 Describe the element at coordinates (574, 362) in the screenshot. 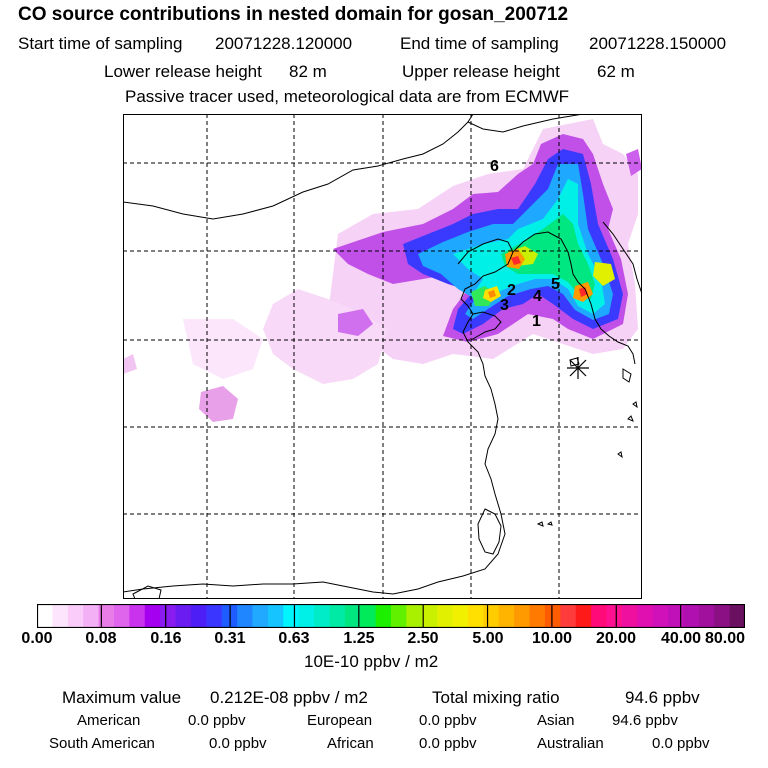

I see `island-jeju` at that location.